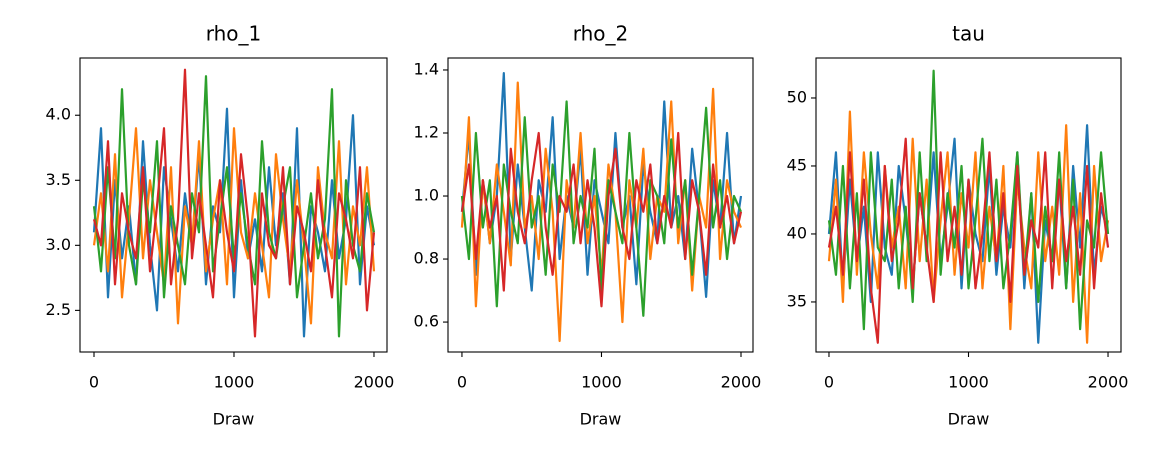  What do you see at coordinates (58, 244) in the screenshot?
I see `y-tick-label: 3.0` at bounding box center [58, 244].